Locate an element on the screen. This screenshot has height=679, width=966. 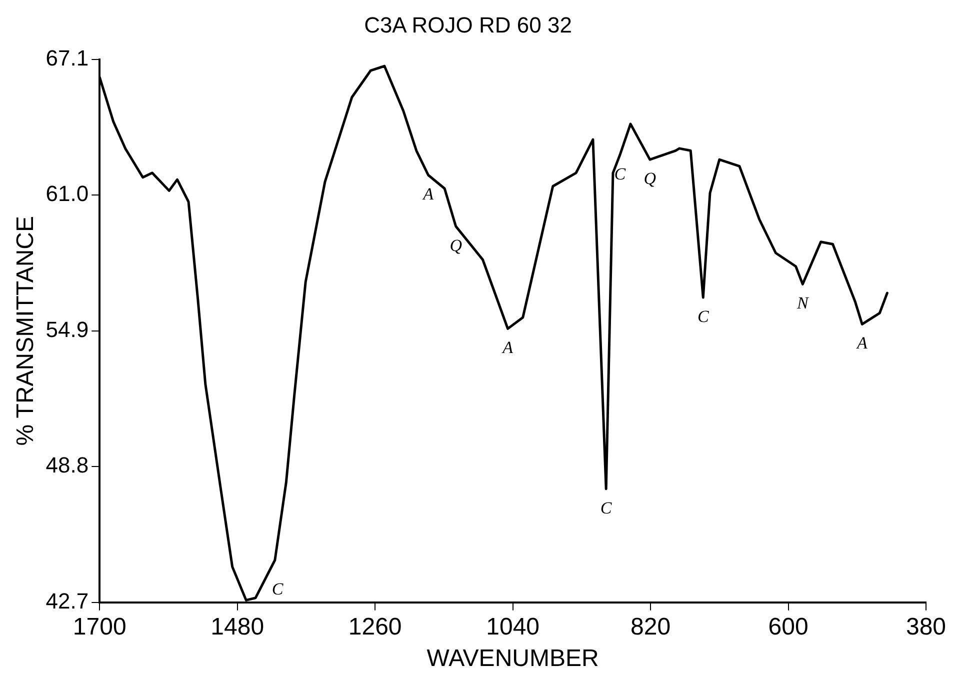
x-tick-label: 1480 is located at coordinates (237, 626).